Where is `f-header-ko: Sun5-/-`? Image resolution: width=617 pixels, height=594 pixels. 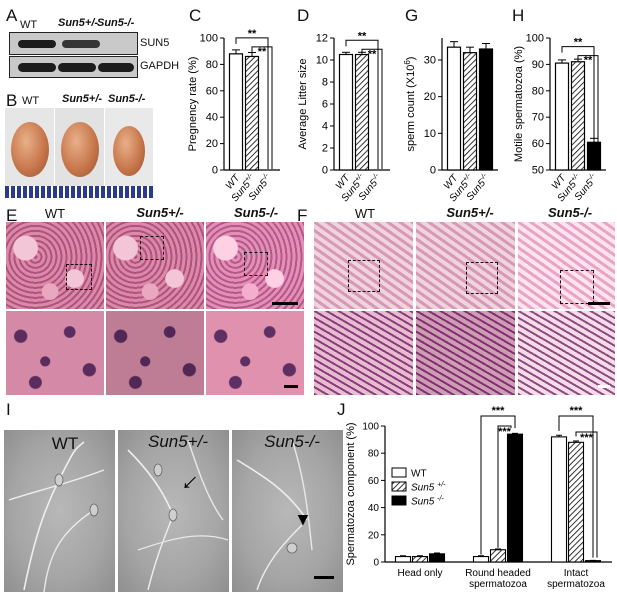 f-header-ko: Sun5-/- is located at coordinates (570, 212).